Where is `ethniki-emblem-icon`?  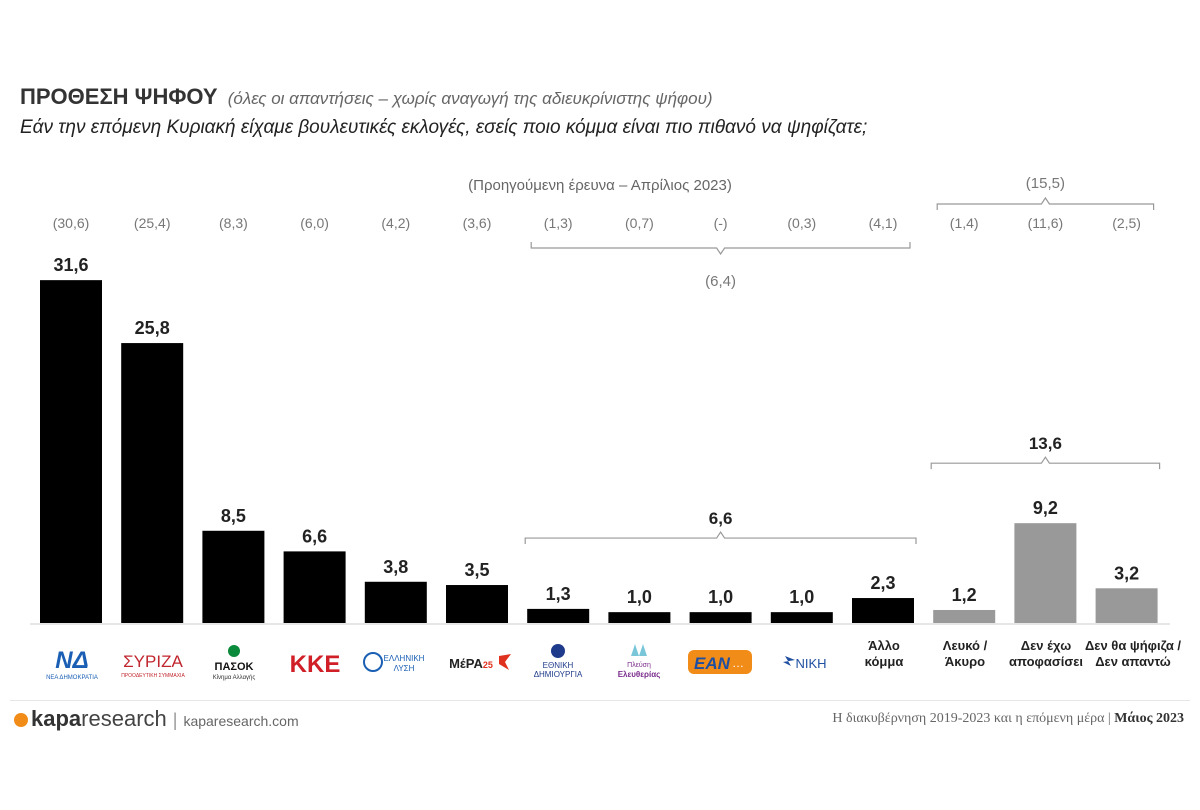
ethniki-emblem-icon is located at coordinates (558, 651).